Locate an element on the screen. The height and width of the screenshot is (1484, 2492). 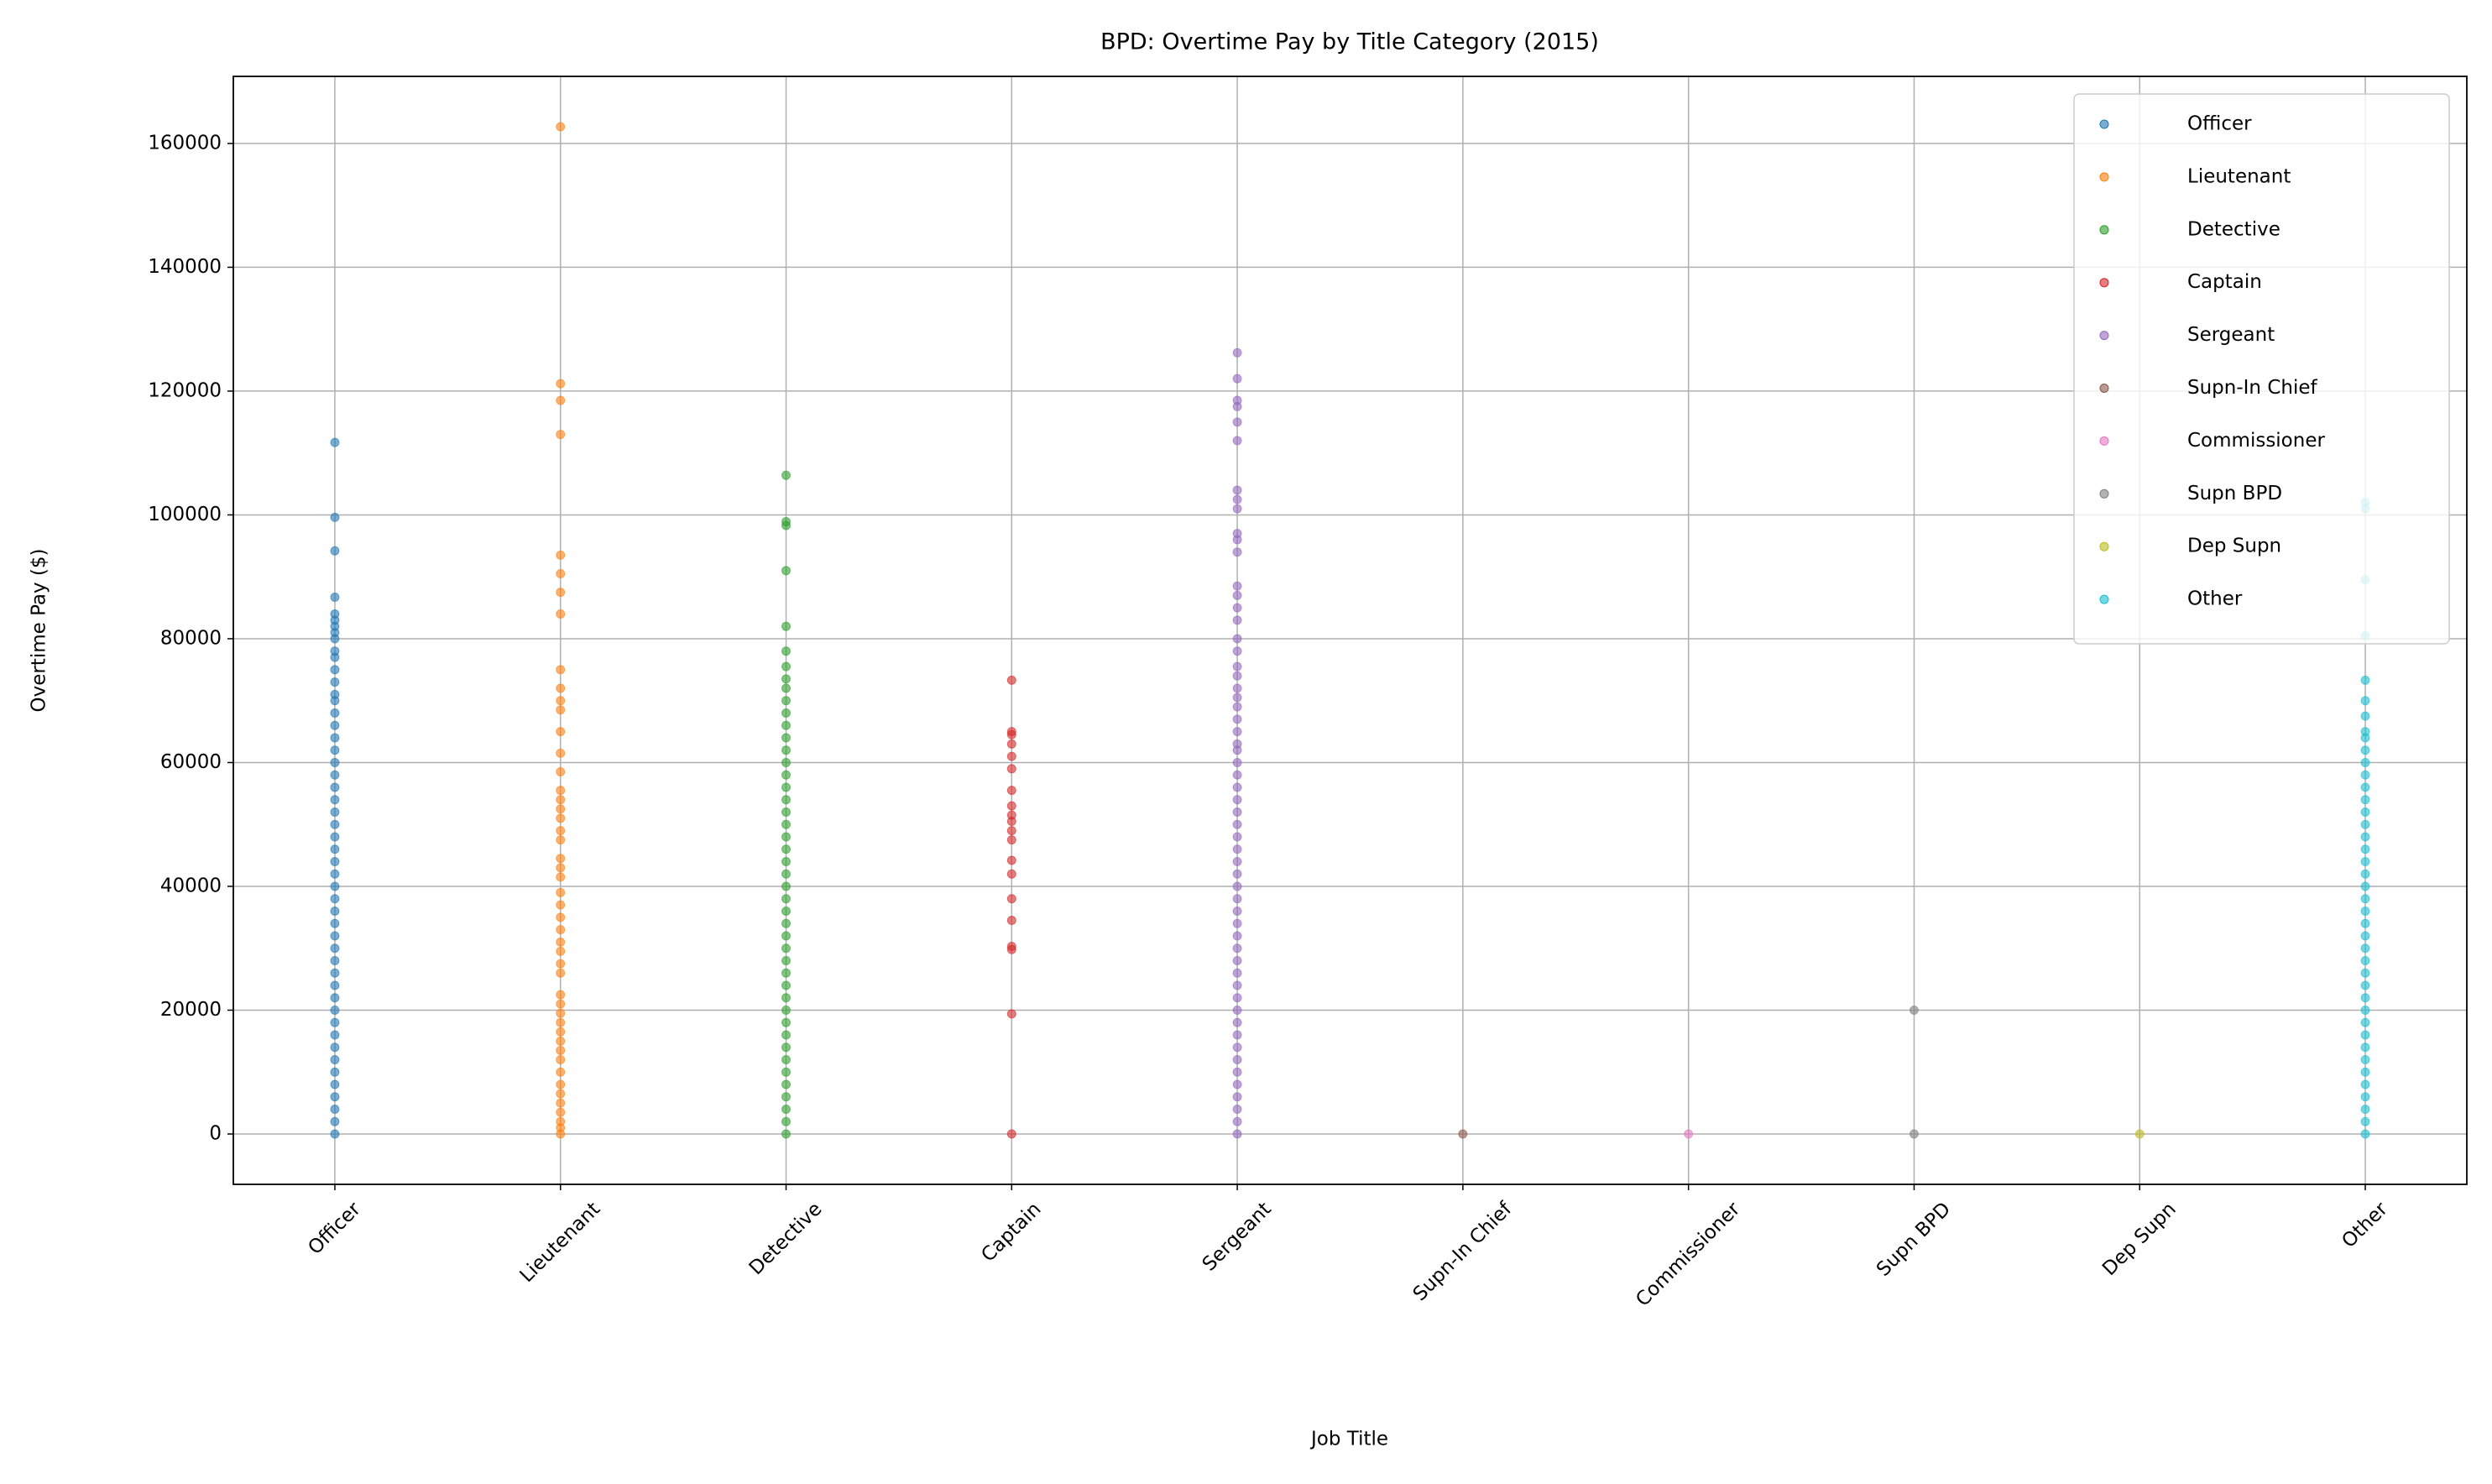
x-tick-label: Supn-In Chief is located at coordinates (1463, 1251).